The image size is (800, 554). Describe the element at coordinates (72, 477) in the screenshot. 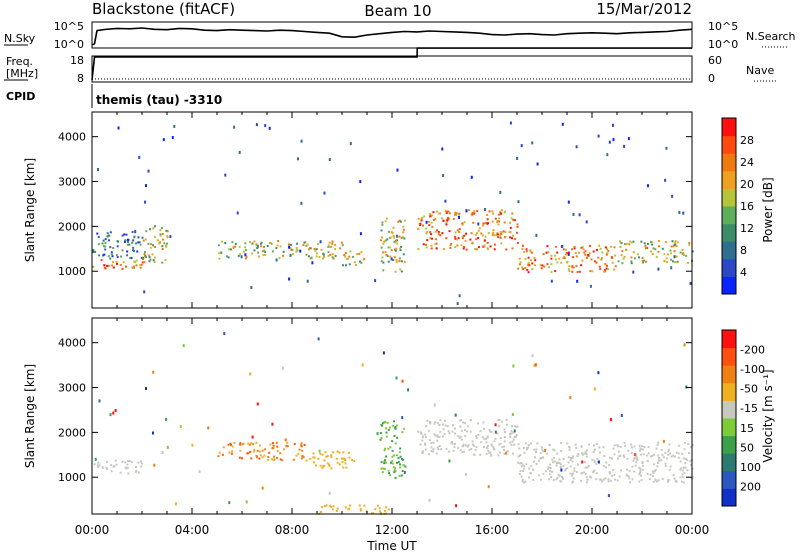

I see `y-tick-label: 1000` at that location.